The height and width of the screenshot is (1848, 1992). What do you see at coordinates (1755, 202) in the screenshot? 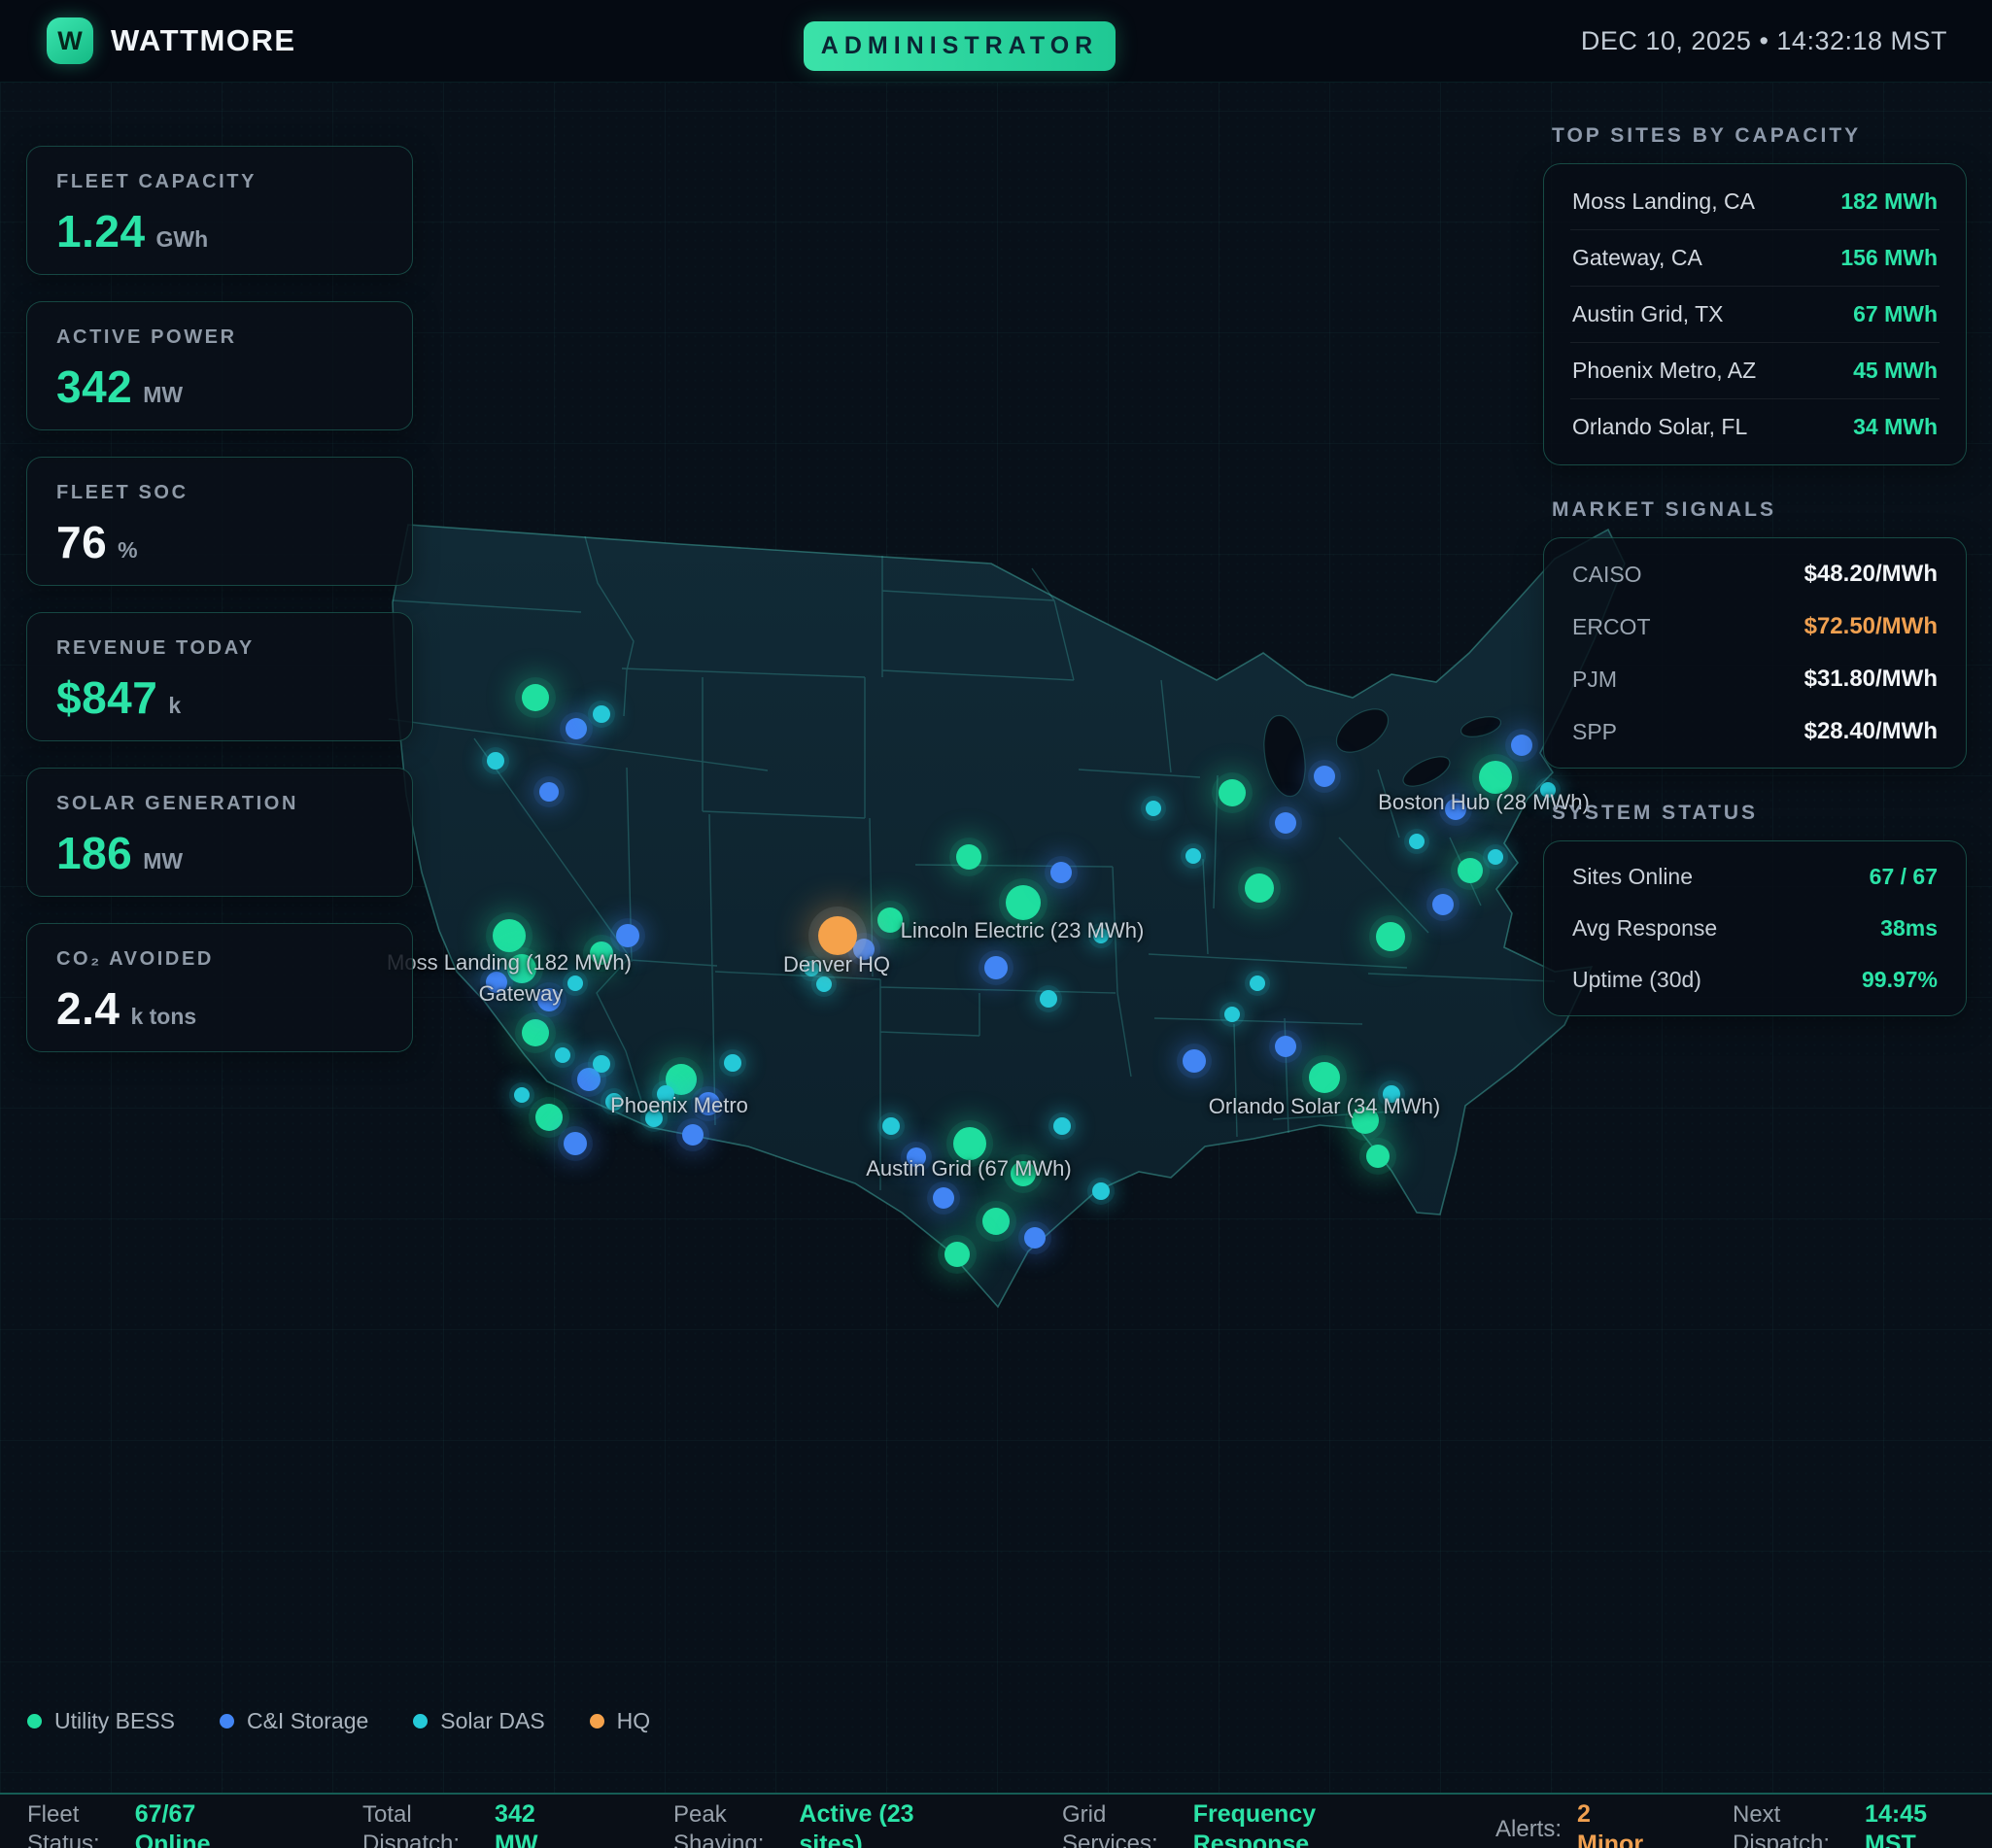
I see `top-site-row: Moss Landing, CA 182 MWh` at bounding box center [1755, 202].